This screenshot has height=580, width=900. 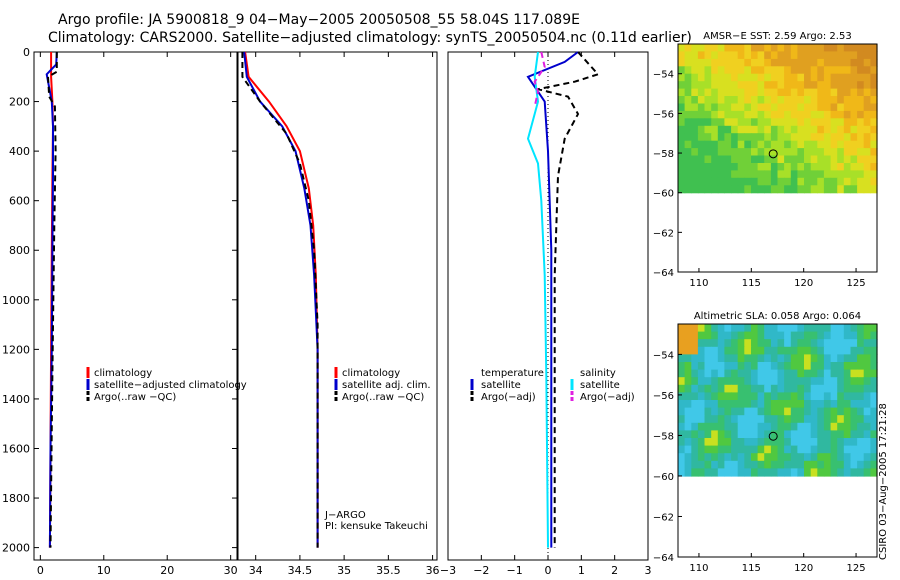 What do you see at coordinates (663, 436) in the screenshot?
I see `sla_map-ytick-label: −58` at bounding box center [663, 436].